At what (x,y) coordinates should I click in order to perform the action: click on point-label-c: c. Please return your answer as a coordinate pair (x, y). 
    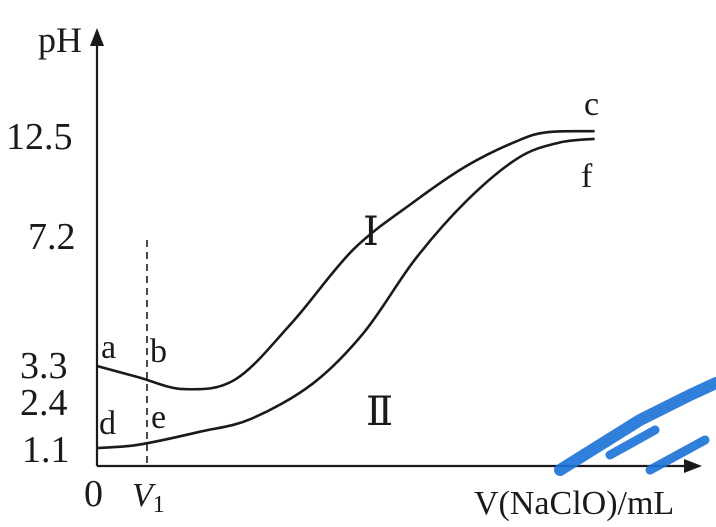
    Looking at the image, I should click on (591, 104).